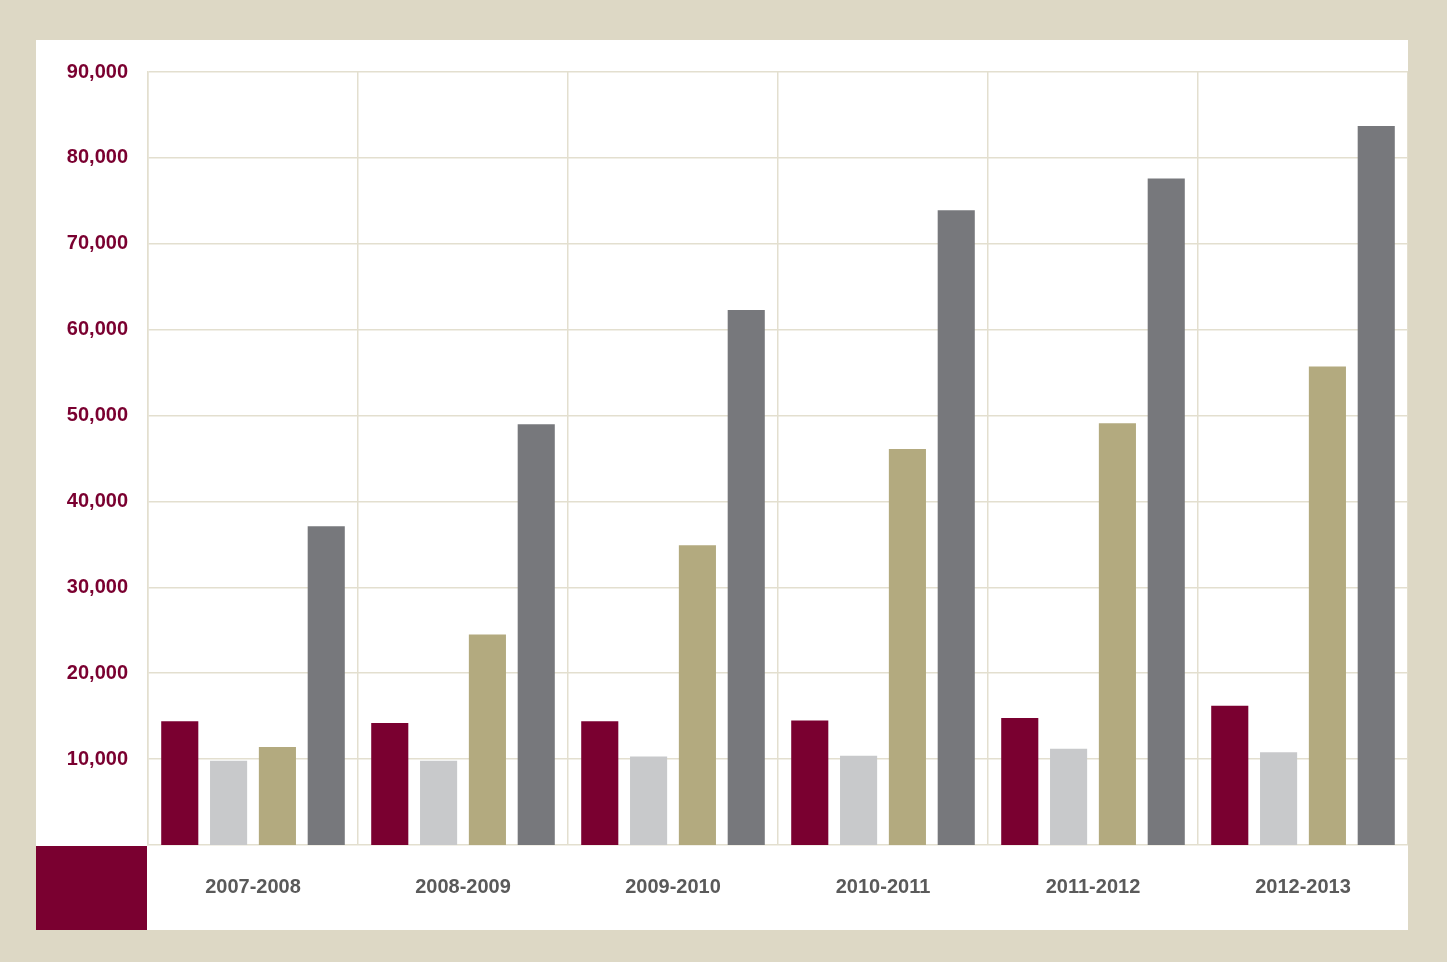  Describe the element at coordinates (1093, 885) in the screenshot. I see `x-tick-label: 2011-2012` at that location.